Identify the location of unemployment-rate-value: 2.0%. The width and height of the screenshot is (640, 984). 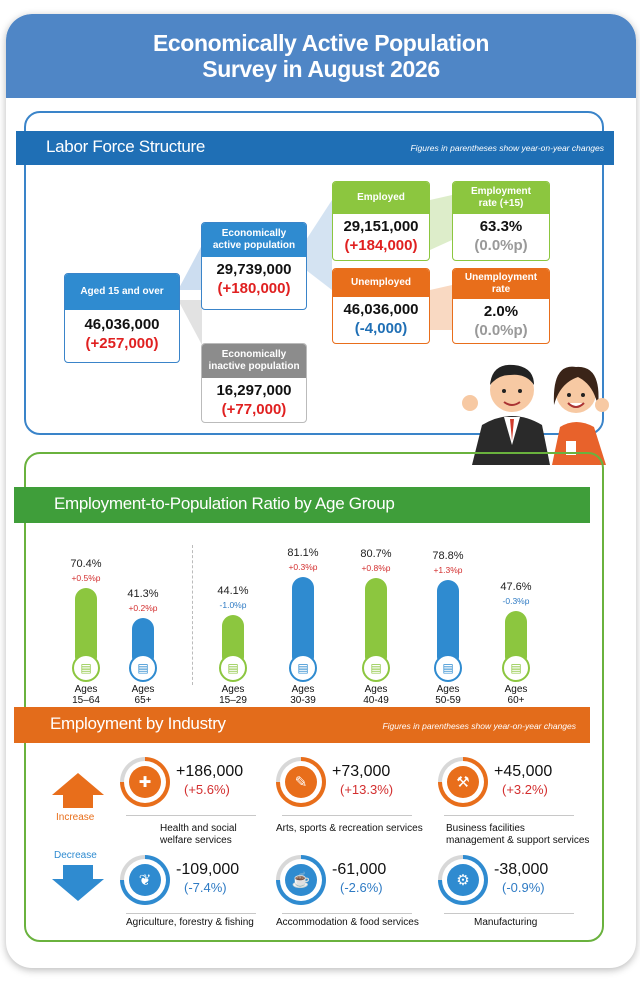
(501, 311).